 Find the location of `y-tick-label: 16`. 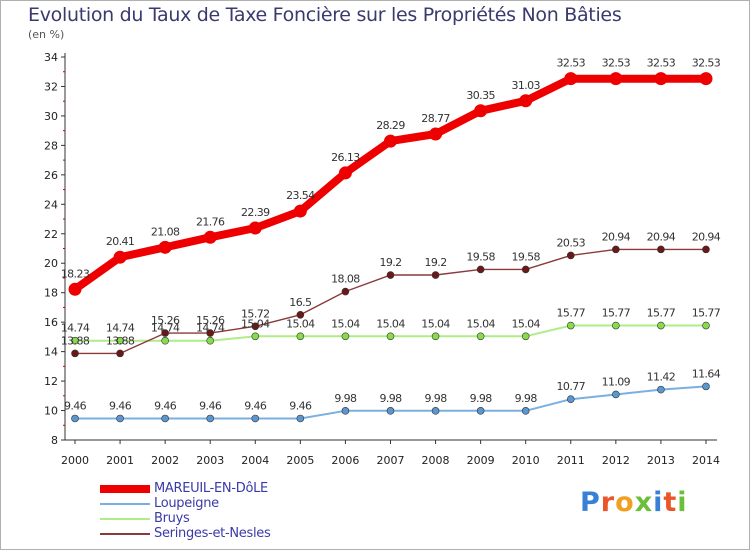

y-tick-label: 16 is located at coordinates (51, 322).